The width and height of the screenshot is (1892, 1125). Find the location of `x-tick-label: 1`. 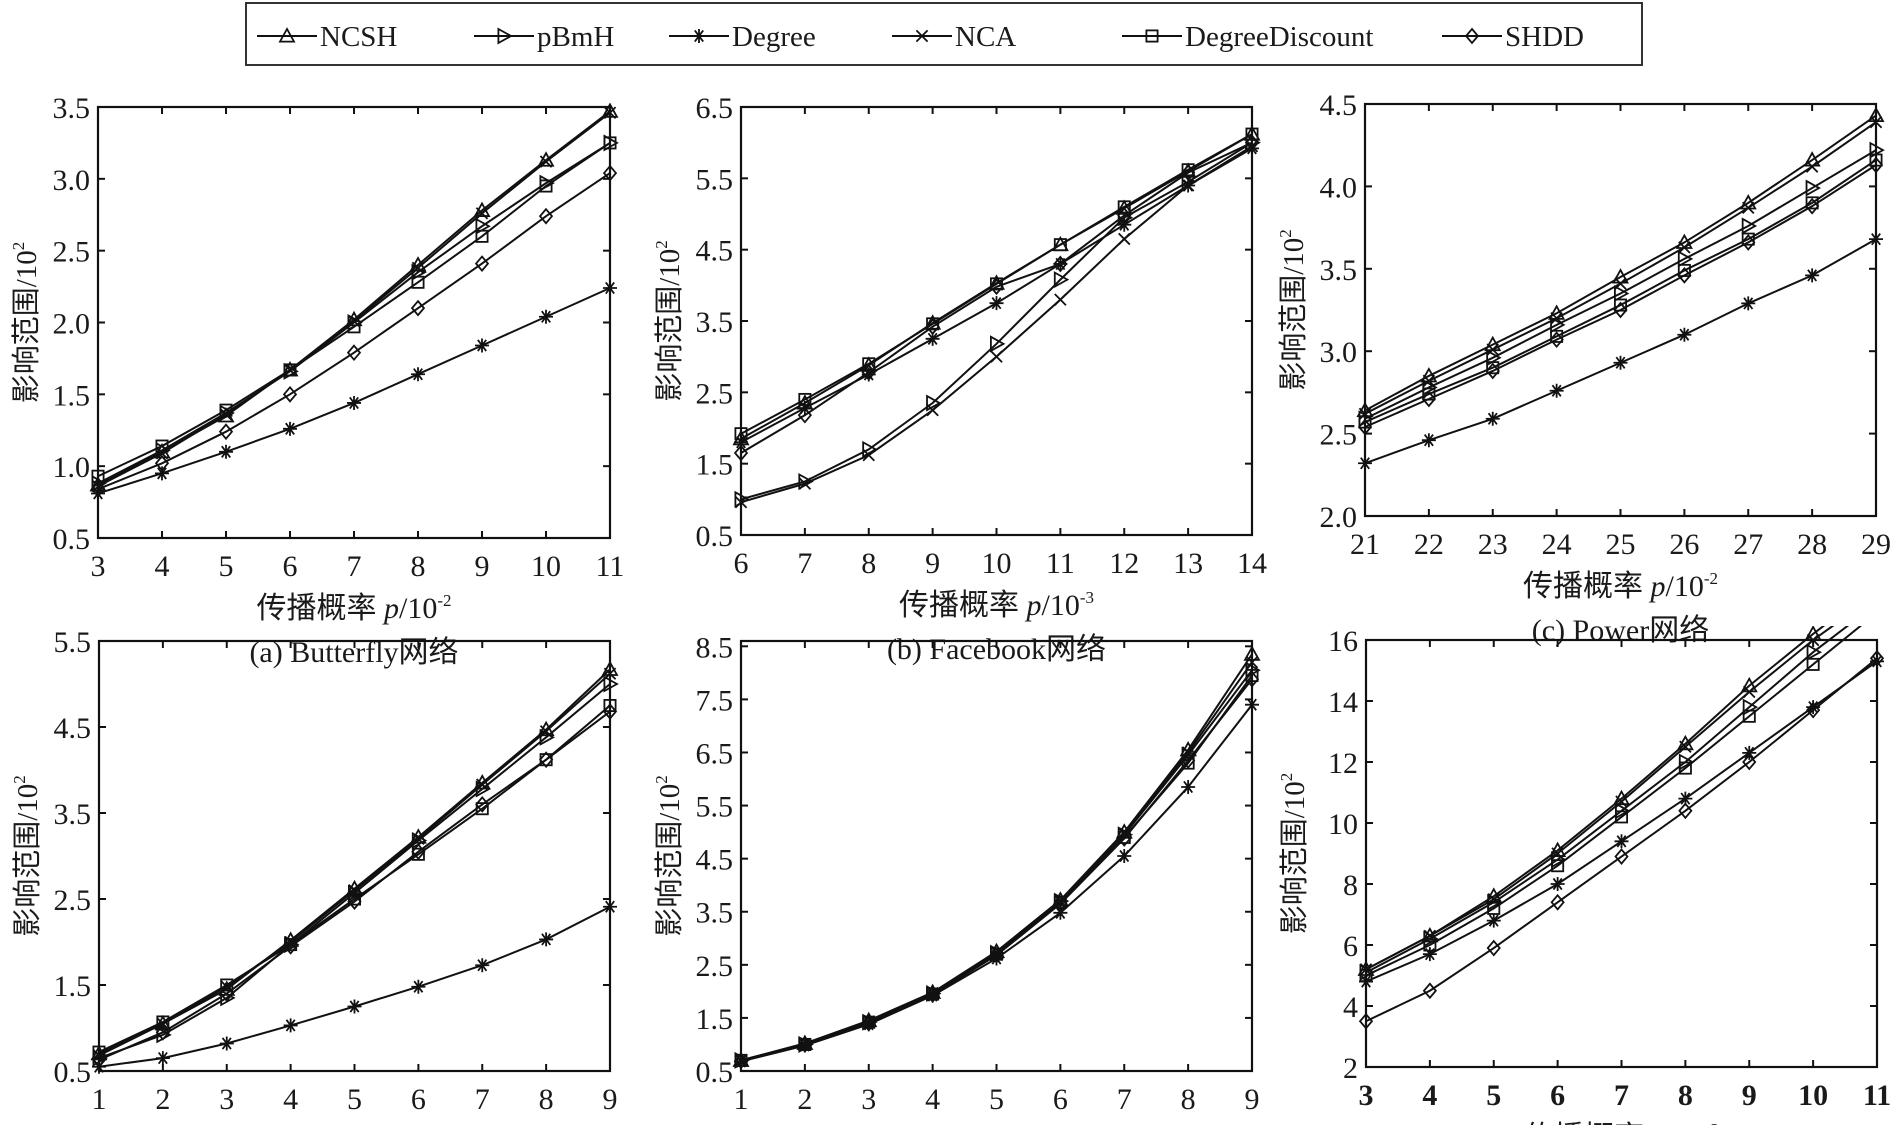

x-tick-label: 1 is located at coordinates (741, 1099).